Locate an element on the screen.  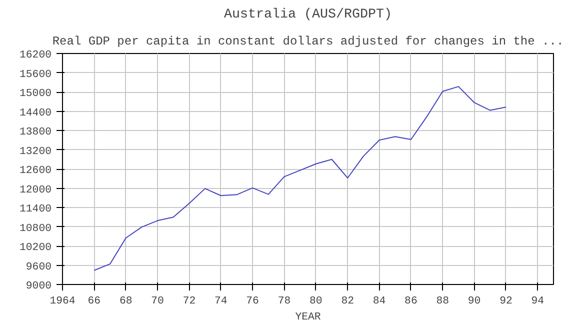
x-tick-label: 70 is located at coordinates (157, 302).